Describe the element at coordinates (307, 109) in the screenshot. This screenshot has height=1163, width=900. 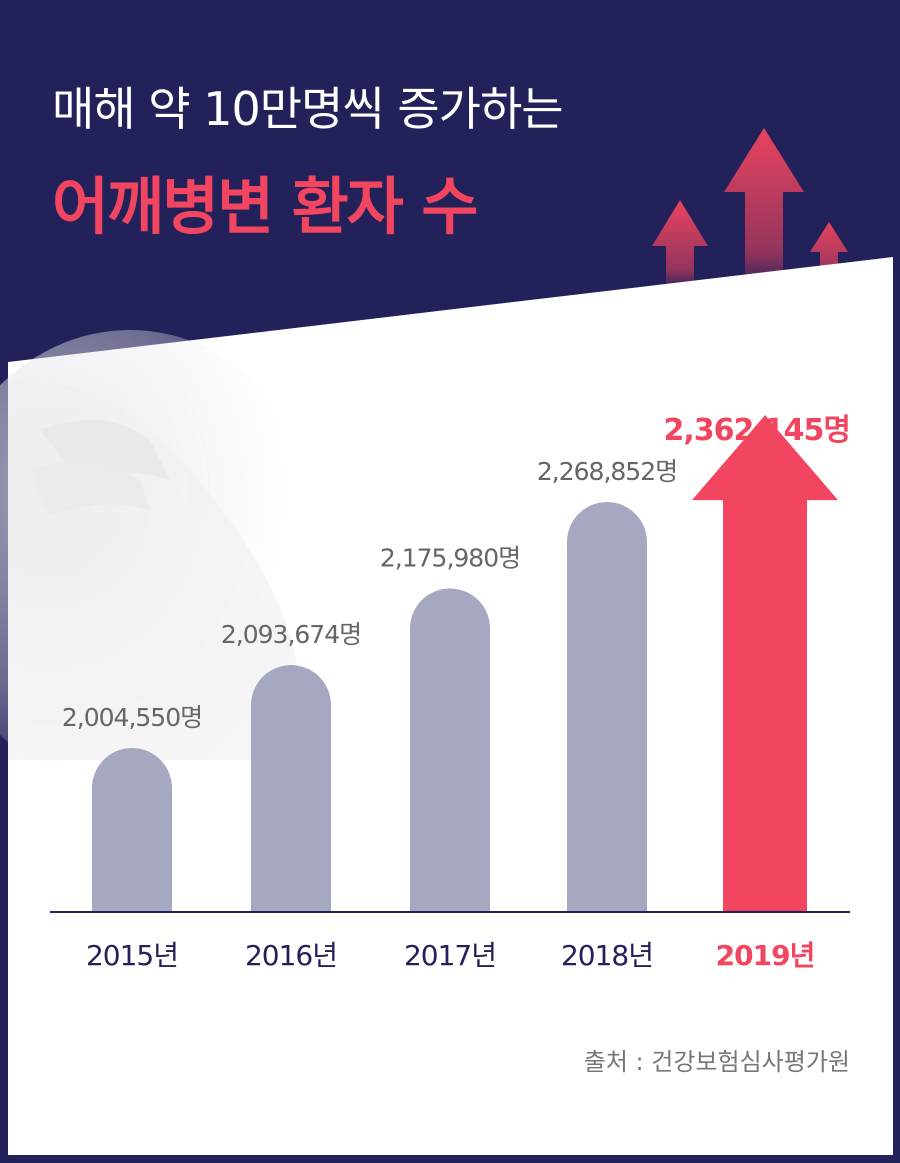
I see `title-line1: 매해 약 10만명씩 증가하는` at that location.